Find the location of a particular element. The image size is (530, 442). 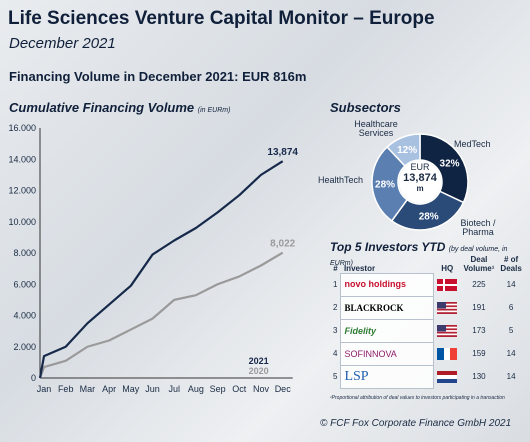

investor-logo-sofinnova: SOFINNOVA is located at coordinates (387, 353).